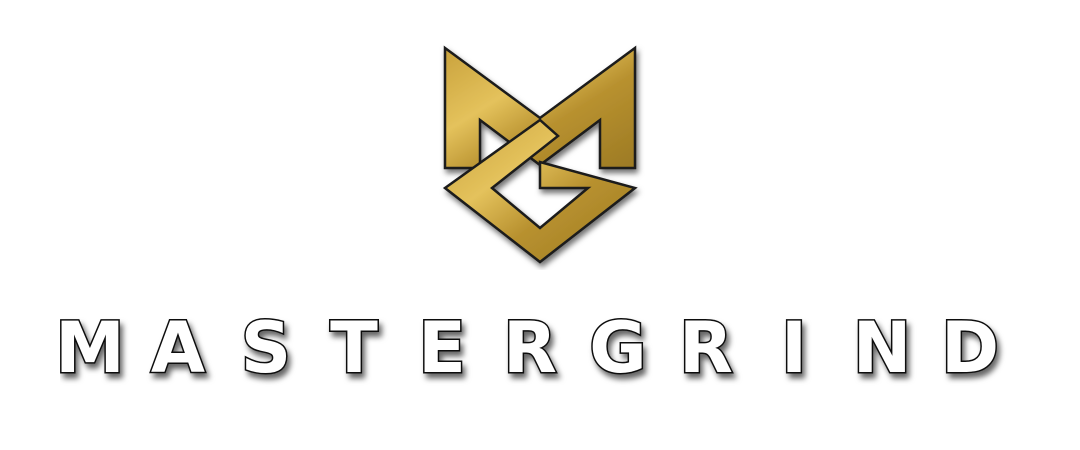  What do you see at coordinates (882, 348) in the screenshot?
I see `wordmark-letter: N` at bounding box center [882, 348].